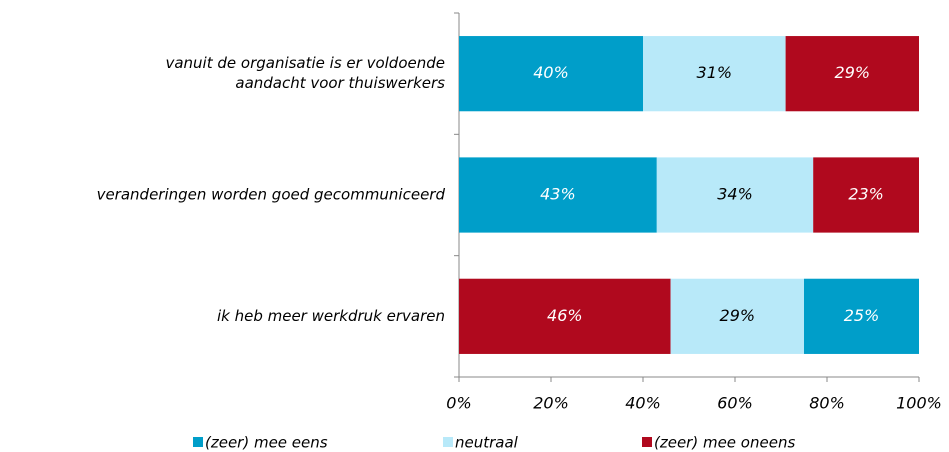 This screenshot has height=452, width=949. I want to click on category-label: vanuit de organisatie is er voldoende, so click(305, 63).